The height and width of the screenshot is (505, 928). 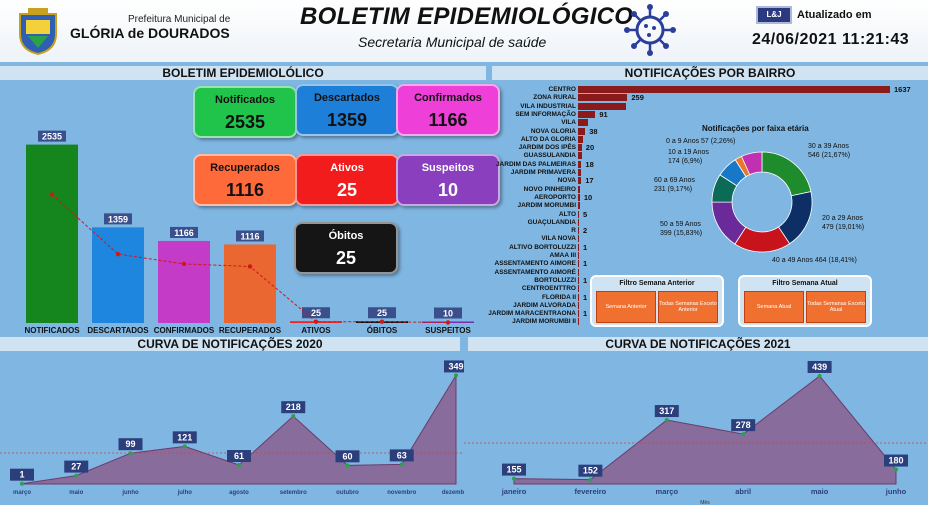 What do you see at coordinates (688, 307) in the screenshot?
I see `all-except-previous-button: Todas Semanas Exceto Anterior` at bounding box center [688, 307].